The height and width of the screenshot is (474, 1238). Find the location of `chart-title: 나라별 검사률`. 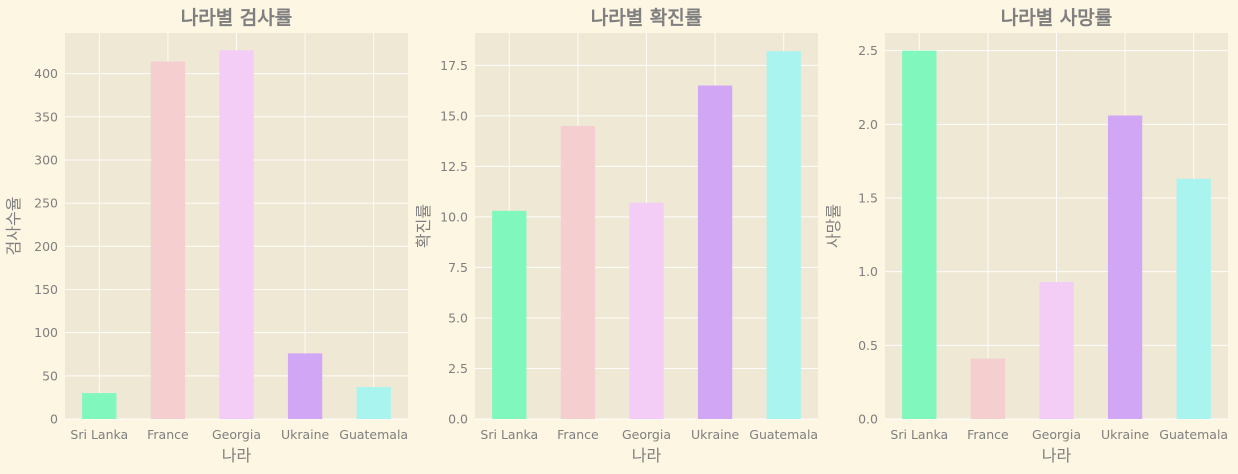

chart-title: 나라별 검사률 is located at coordinates (237, 18).